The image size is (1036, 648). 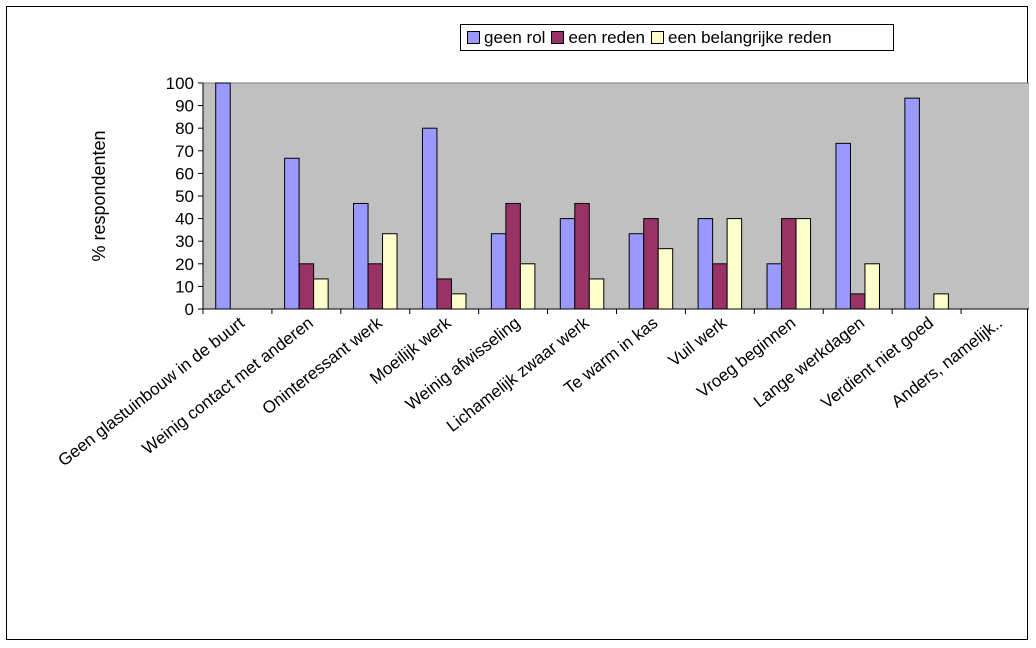 I want to click on x-category-label: Weinig afwisseling, so click(x=463, y=363).